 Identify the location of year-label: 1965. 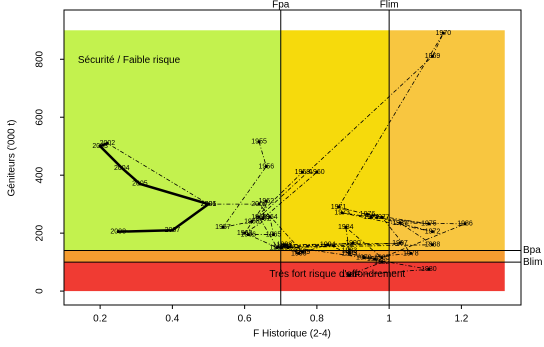
(274, 234).